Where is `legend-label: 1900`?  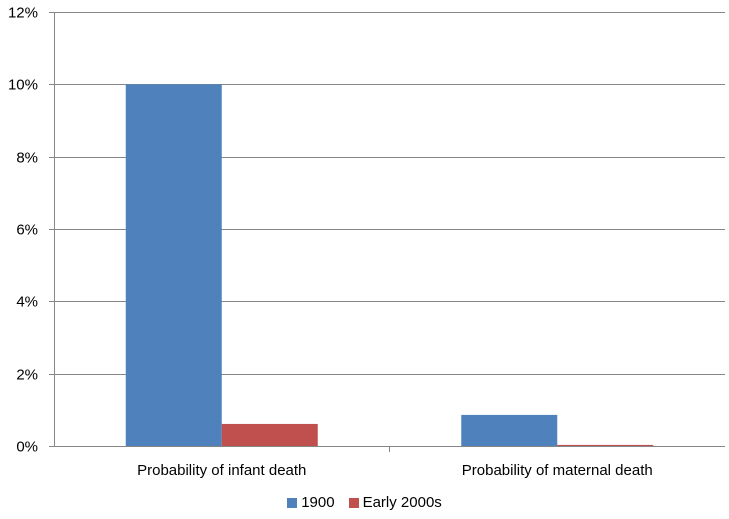
legend-label: 1900 is located at coordinates (318, 502).